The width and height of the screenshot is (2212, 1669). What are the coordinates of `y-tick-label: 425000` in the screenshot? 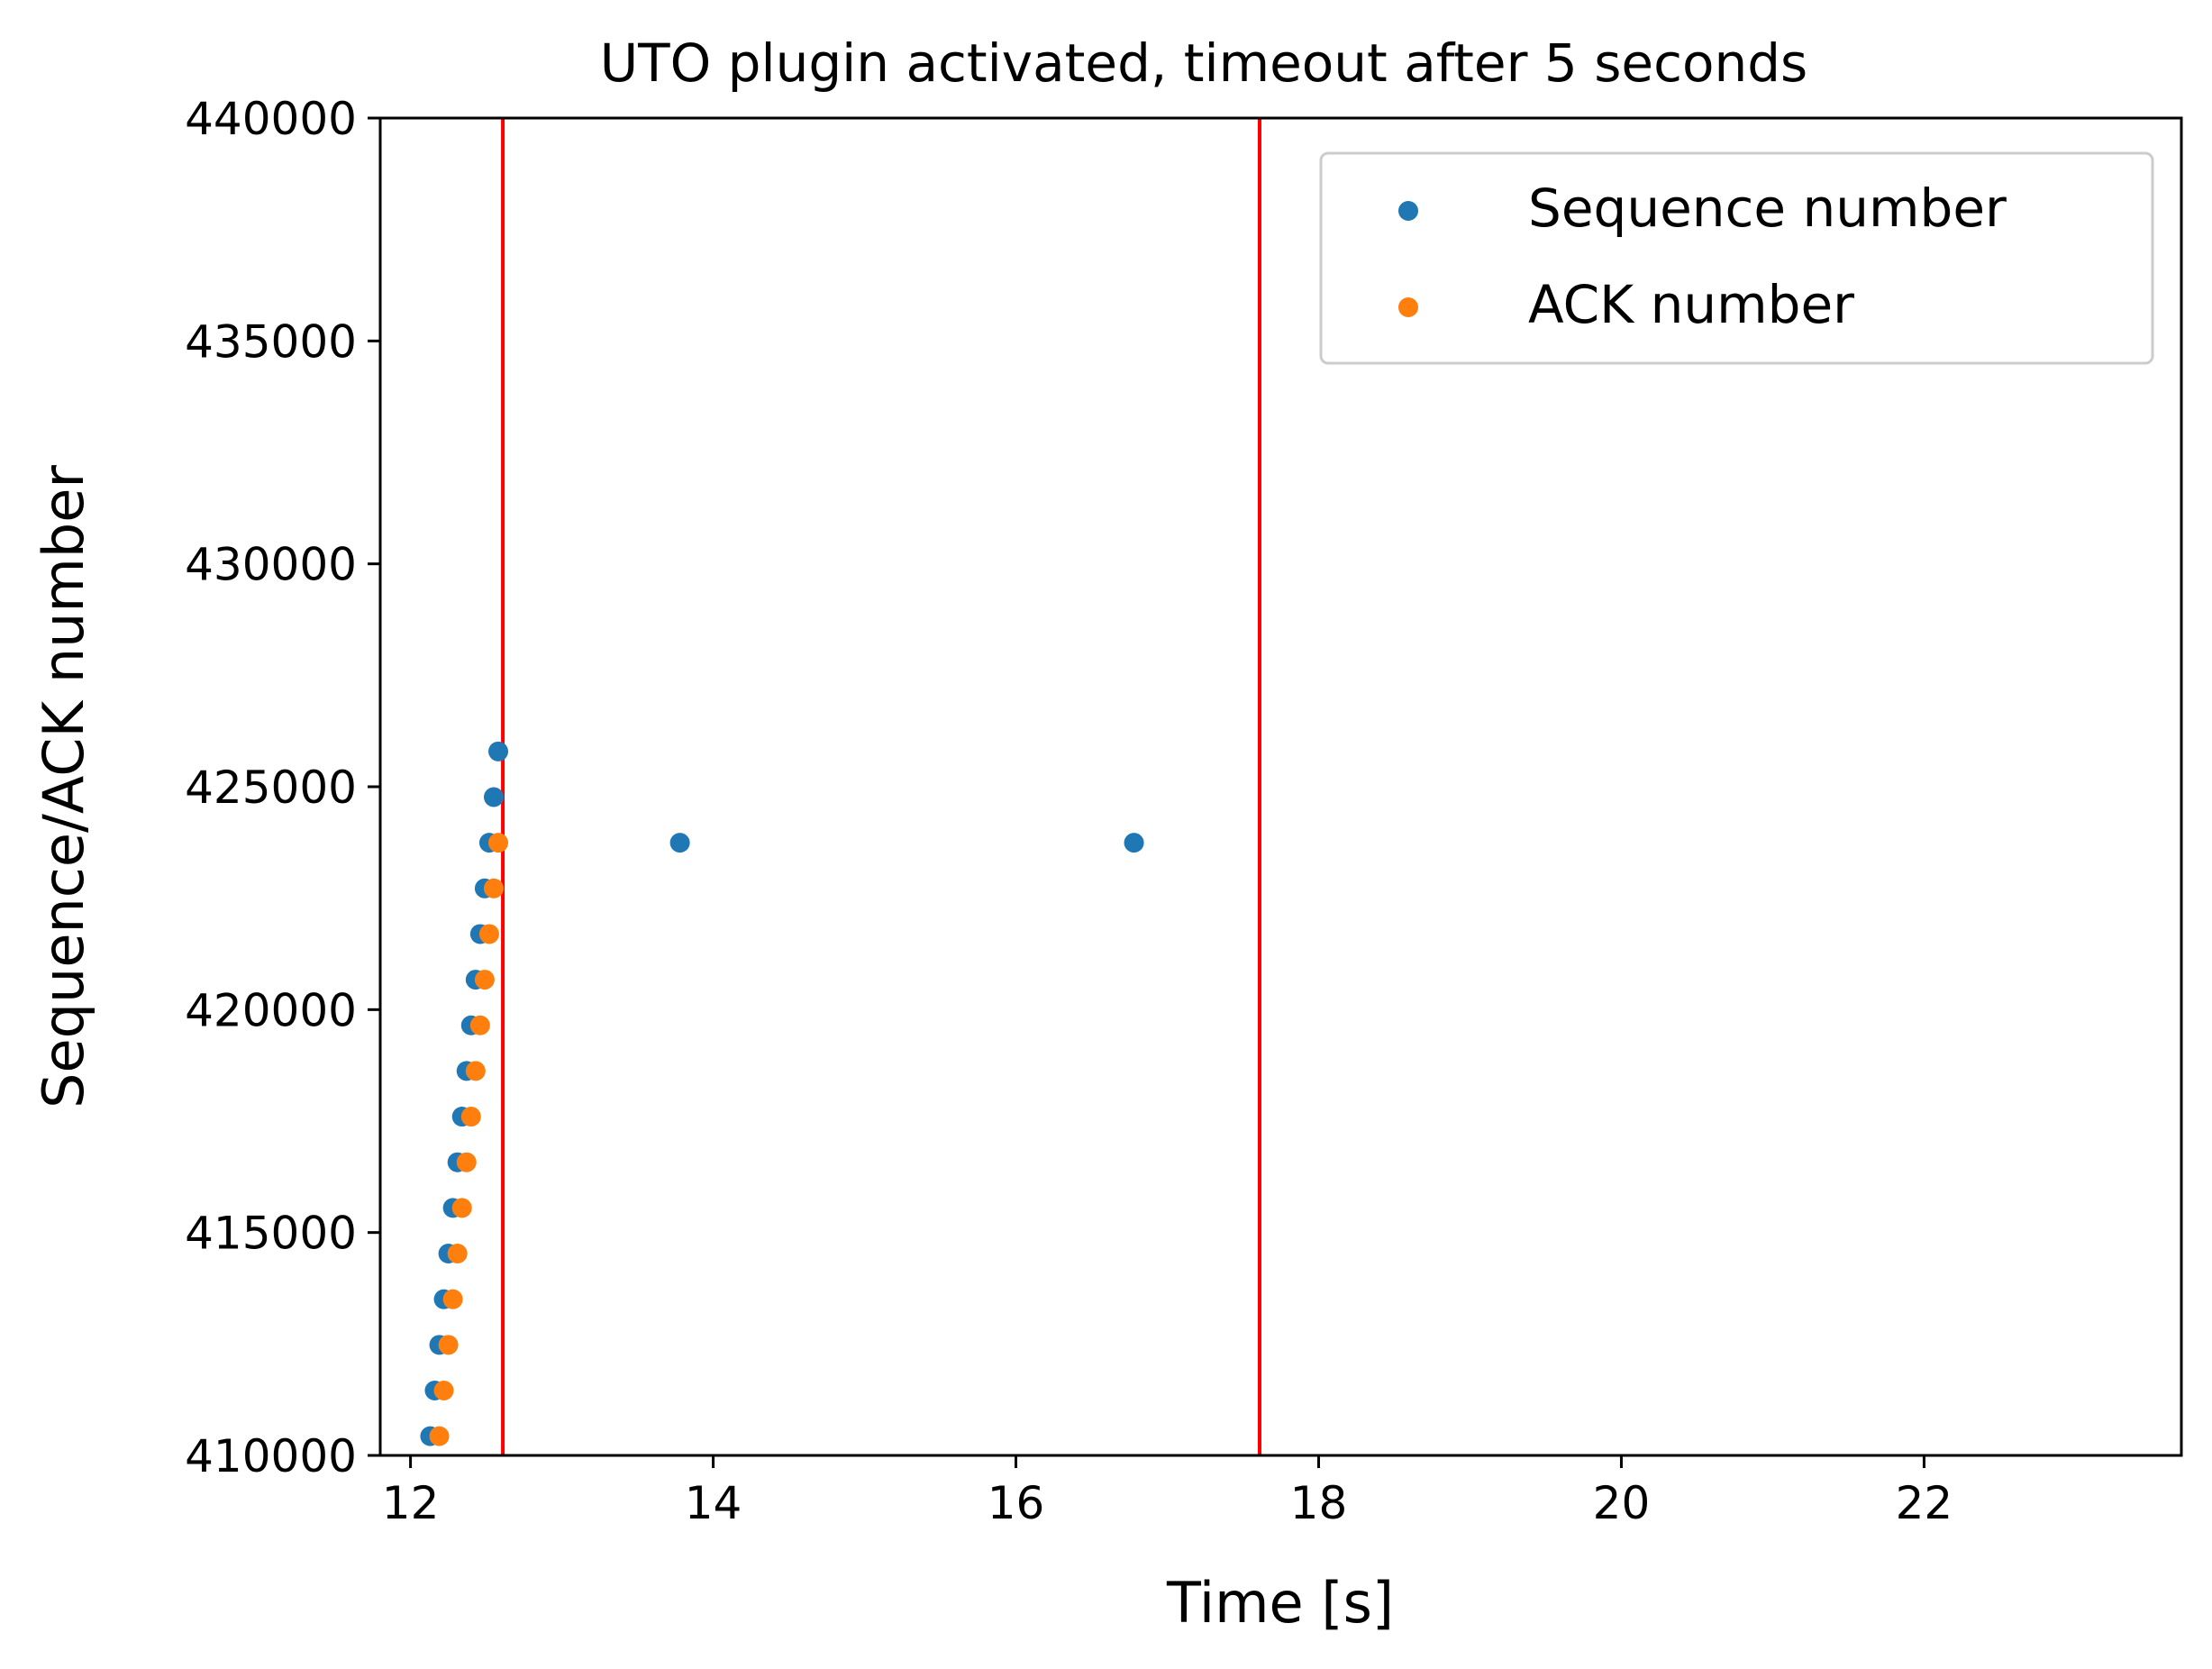 It's located at (271, 788).